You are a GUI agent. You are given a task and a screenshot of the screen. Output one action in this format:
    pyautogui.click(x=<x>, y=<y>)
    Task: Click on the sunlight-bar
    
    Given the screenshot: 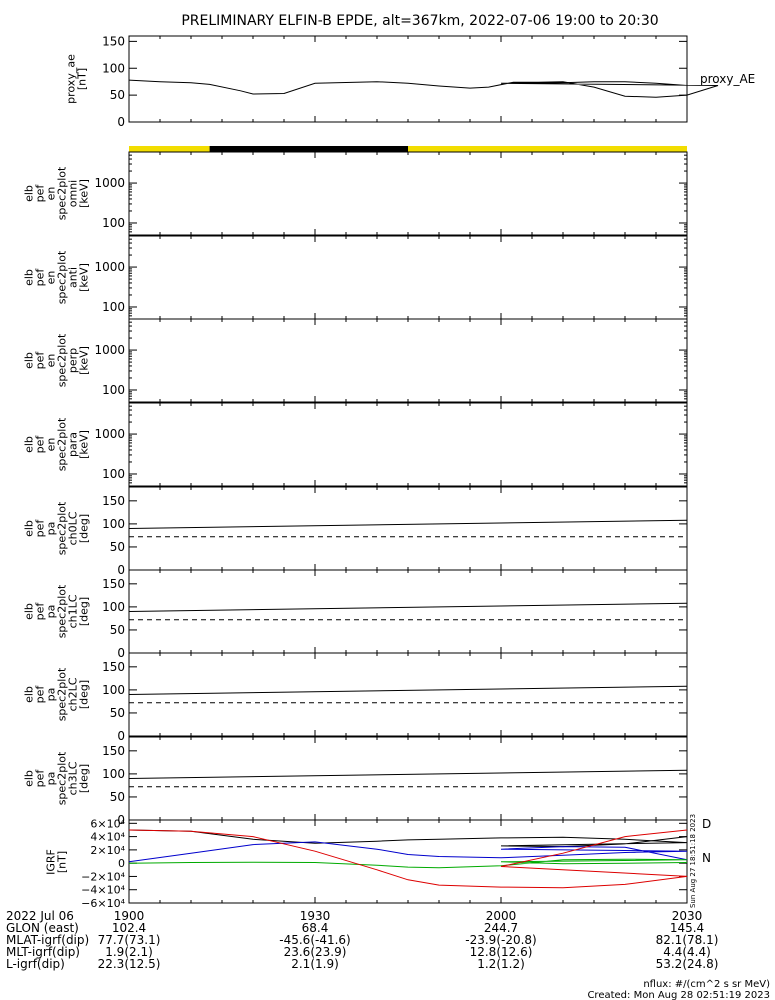 What is the action you would take?
    pyautogui.click(x=408, y=149)
    